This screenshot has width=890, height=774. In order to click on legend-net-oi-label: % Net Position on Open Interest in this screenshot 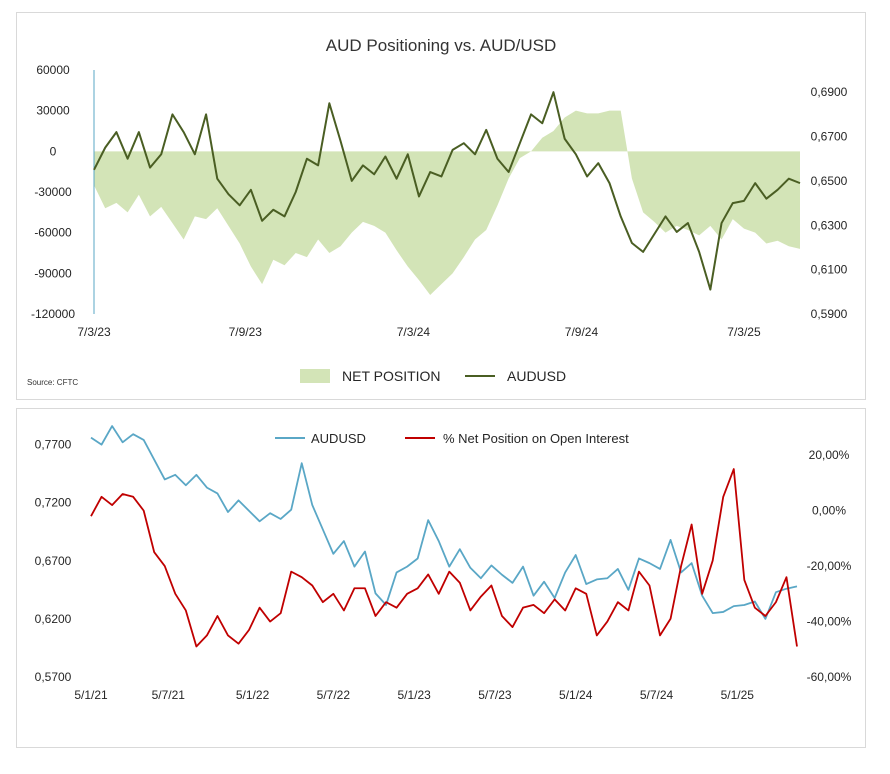, I will do `click(536, 438)`.